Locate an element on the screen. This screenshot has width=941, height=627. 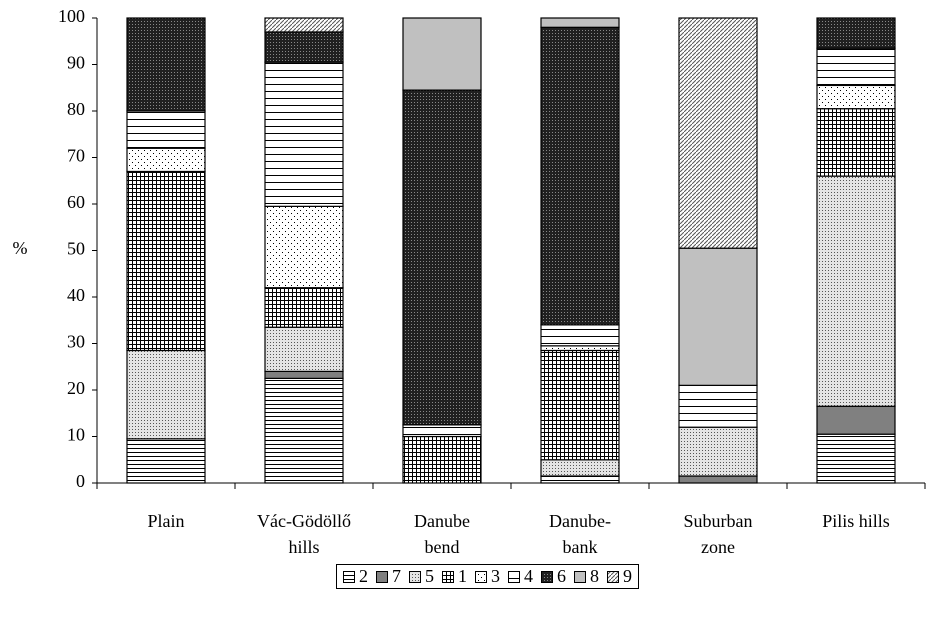
legend-label: 3 is located at coordinates (495, 576).